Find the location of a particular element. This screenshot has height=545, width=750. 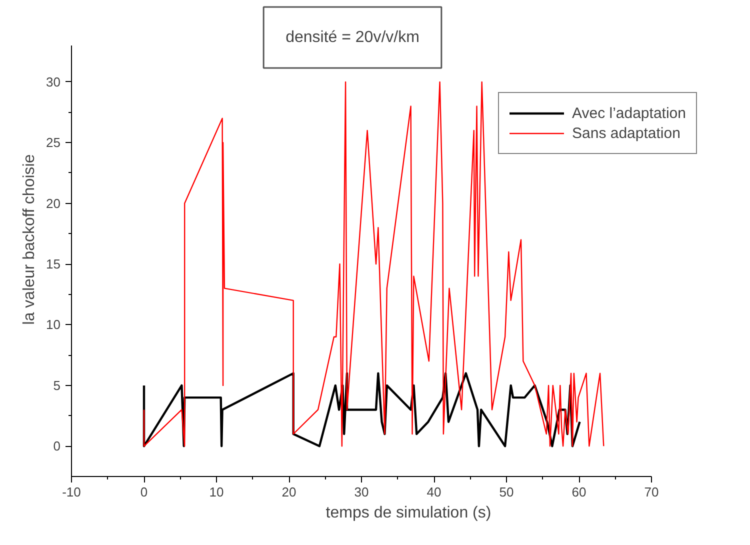

x-axis-title: temps de simulation (s) is located at coordinates (409, 513).